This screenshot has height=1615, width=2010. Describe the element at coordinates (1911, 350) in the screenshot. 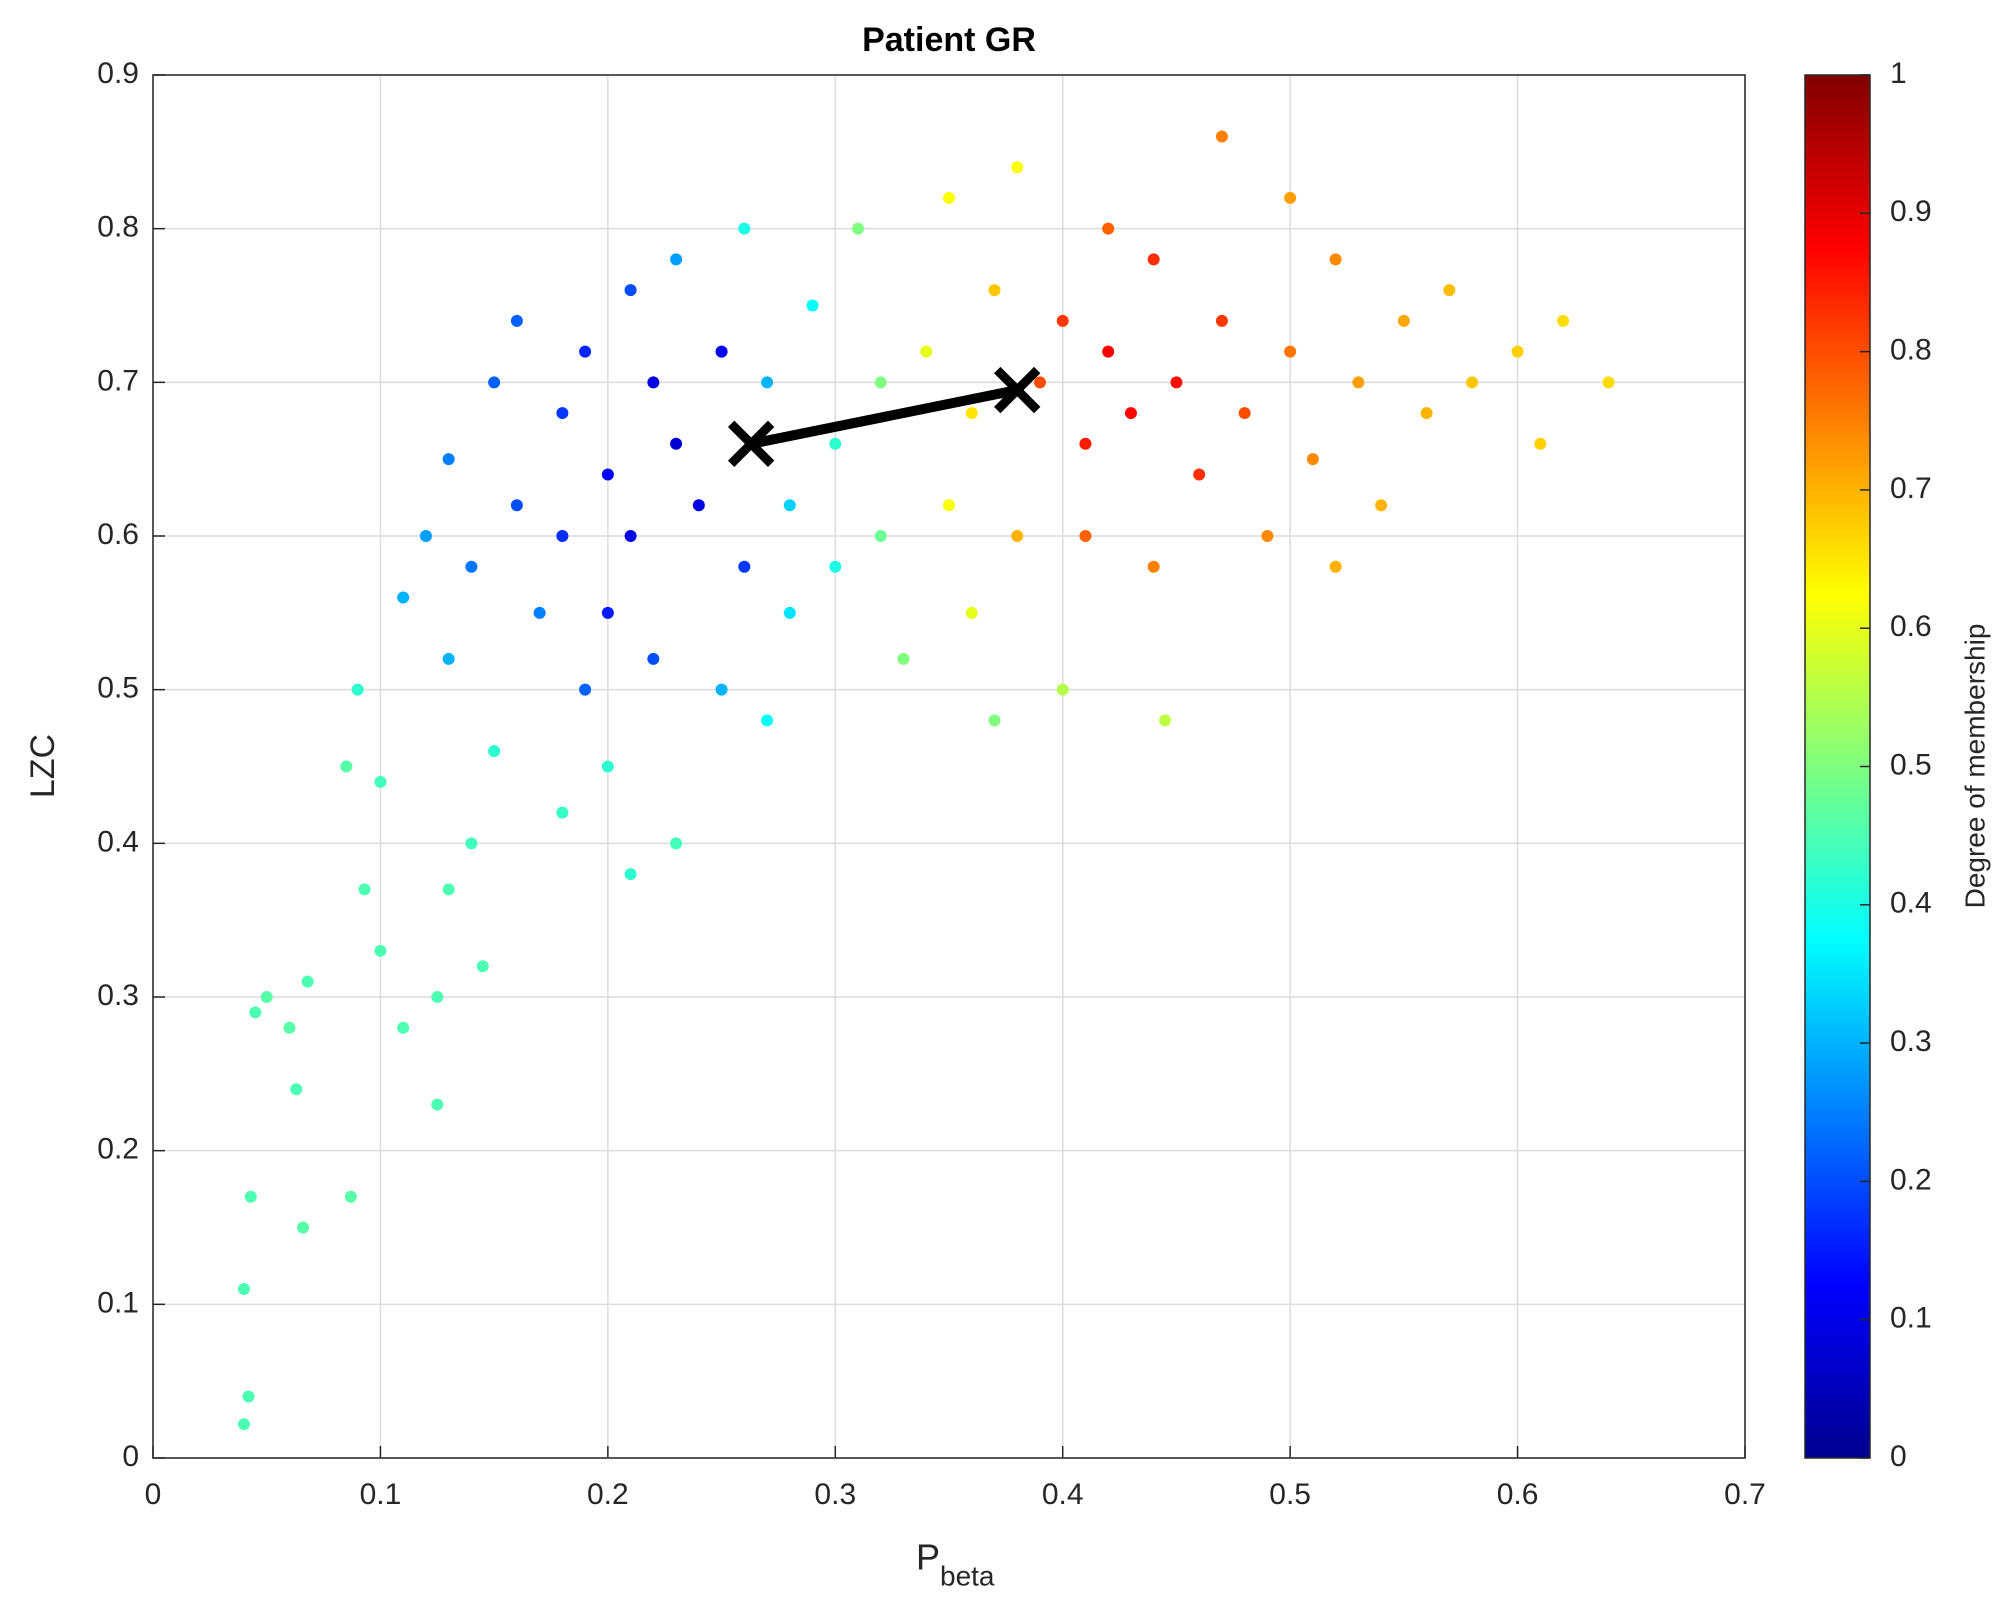

I see `colorbar-tick-label: 0.8` at that location.